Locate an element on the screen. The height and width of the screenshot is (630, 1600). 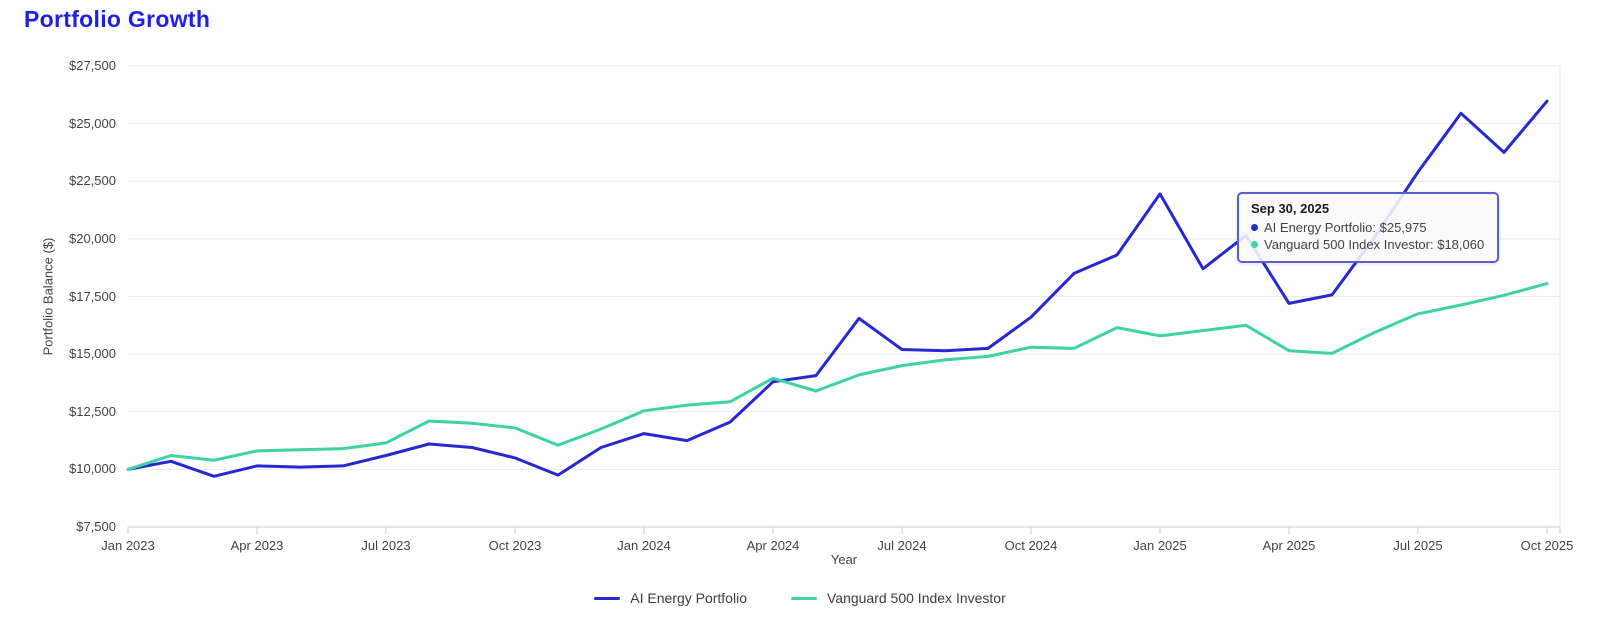
tooltip-row: Vanguard 500 Index Investor: $18,060 is located at coordinates (1368, 244).